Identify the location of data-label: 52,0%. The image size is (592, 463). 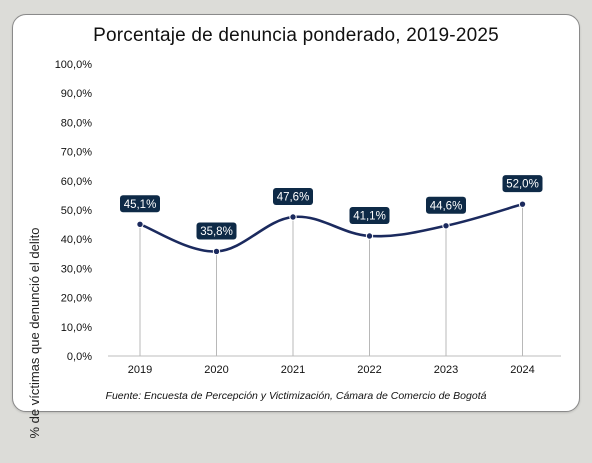
(522, 185).